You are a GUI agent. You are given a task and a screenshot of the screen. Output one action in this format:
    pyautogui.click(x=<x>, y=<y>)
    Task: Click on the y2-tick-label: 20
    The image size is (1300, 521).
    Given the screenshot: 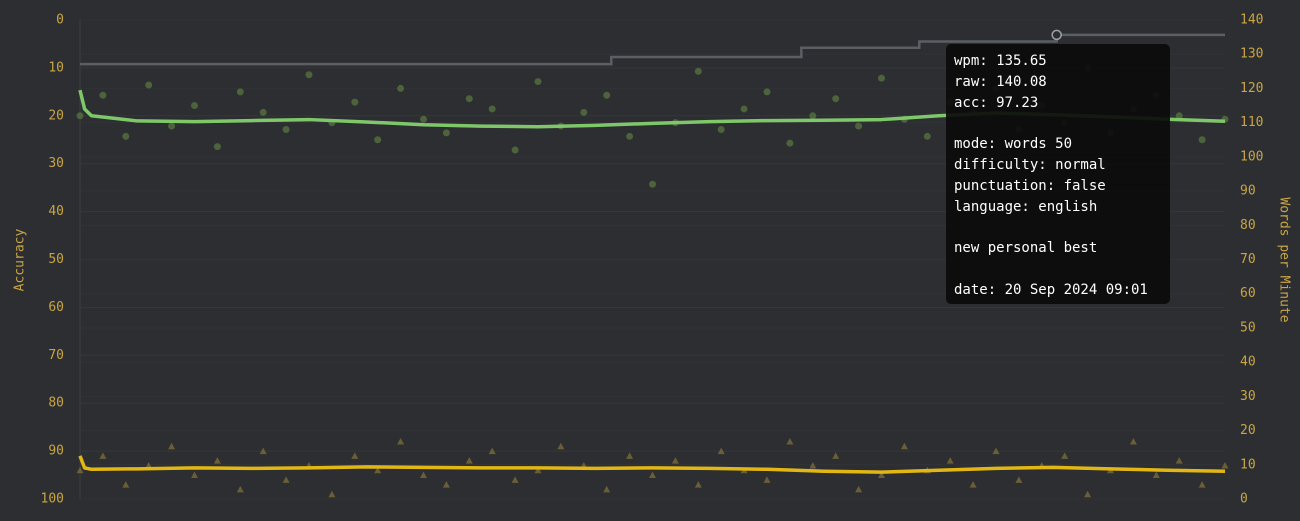 What is the action you would take?
    pyautogui.click(x=1248, y=430)
    